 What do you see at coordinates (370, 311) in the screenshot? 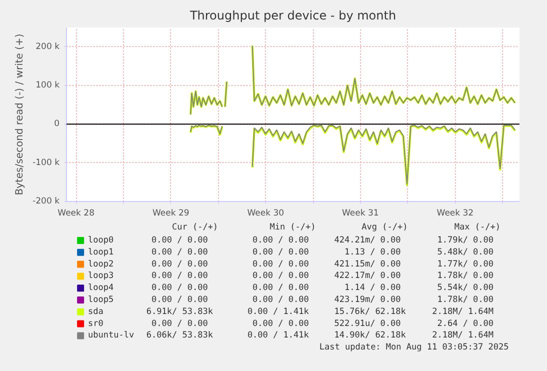
I see `text: 15.76k/ 62.18k` at bounding box center [370, 311].